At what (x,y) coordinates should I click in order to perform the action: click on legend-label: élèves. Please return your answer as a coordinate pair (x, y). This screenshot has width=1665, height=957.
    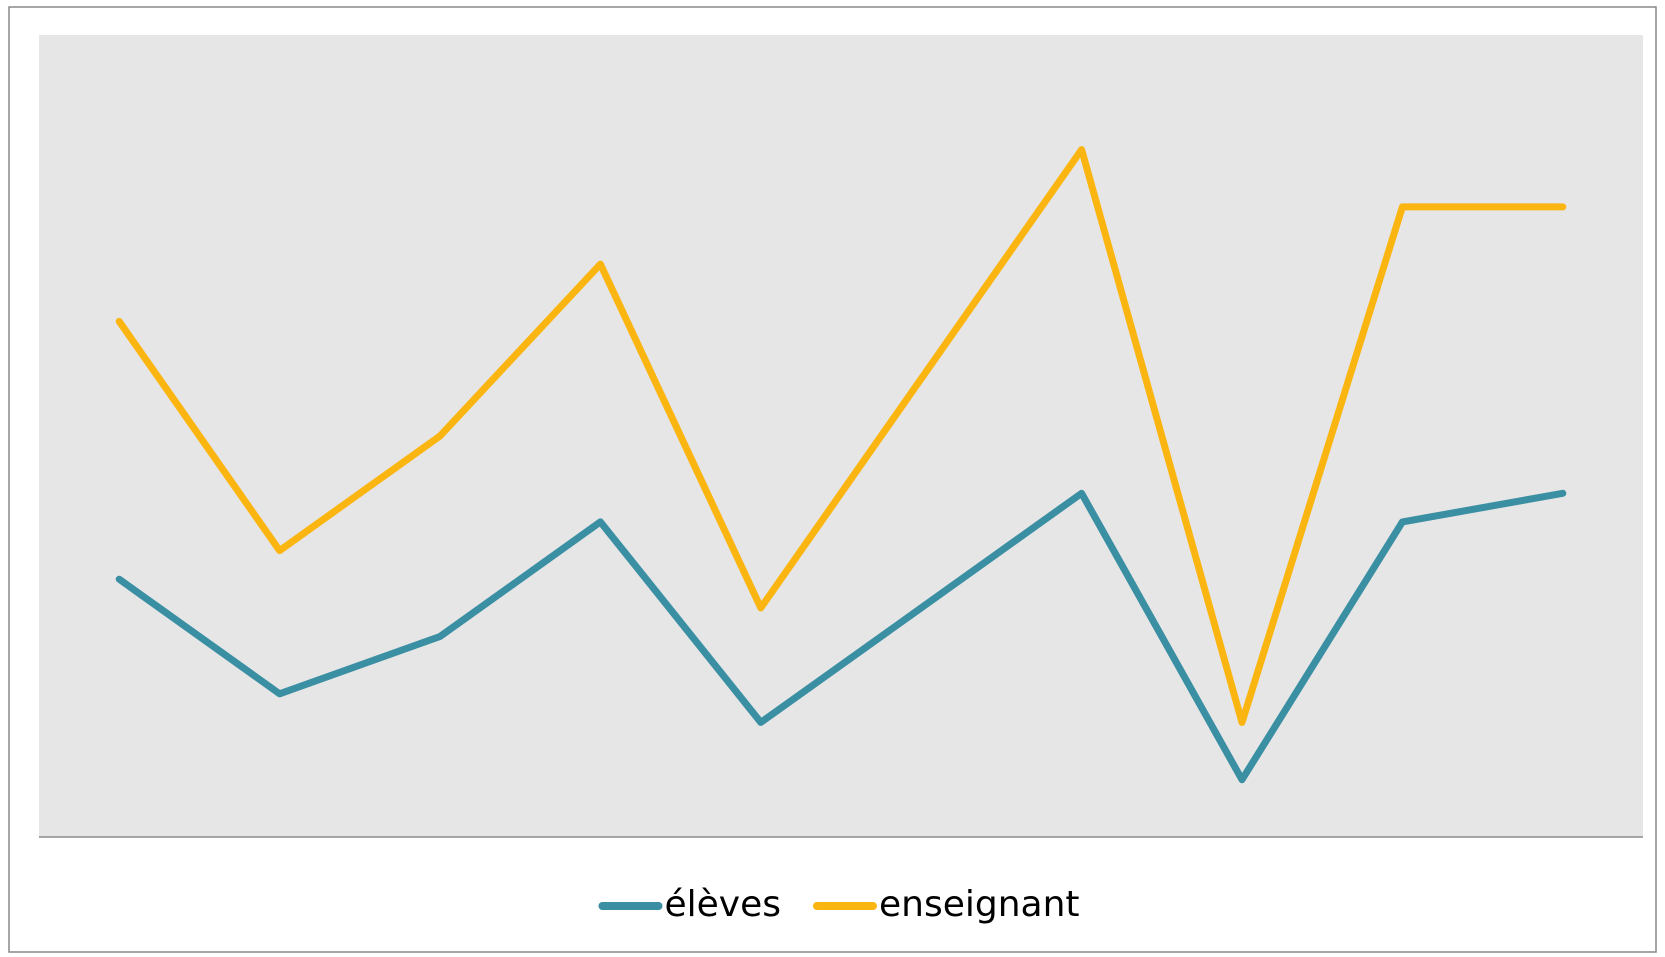
    Looking at the image, I should click on (722, 904).